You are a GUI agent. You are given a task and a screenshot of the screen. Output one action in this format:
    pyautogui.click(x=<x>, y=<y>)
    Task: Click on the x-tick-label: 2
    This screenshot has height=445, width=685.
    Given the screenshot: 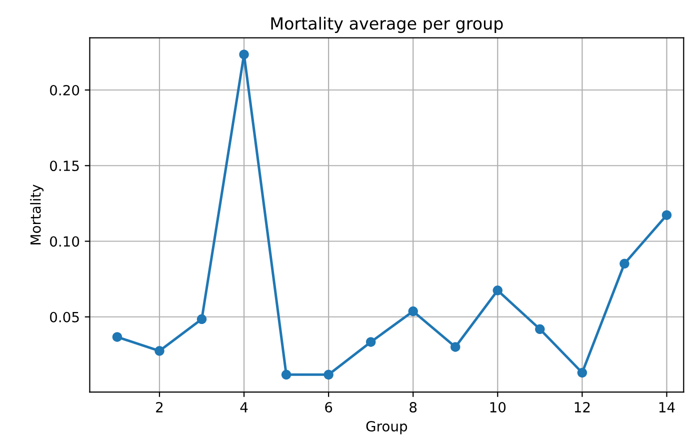 What is the action you would take?
    pyautogui.click(x=159, y=407)
    